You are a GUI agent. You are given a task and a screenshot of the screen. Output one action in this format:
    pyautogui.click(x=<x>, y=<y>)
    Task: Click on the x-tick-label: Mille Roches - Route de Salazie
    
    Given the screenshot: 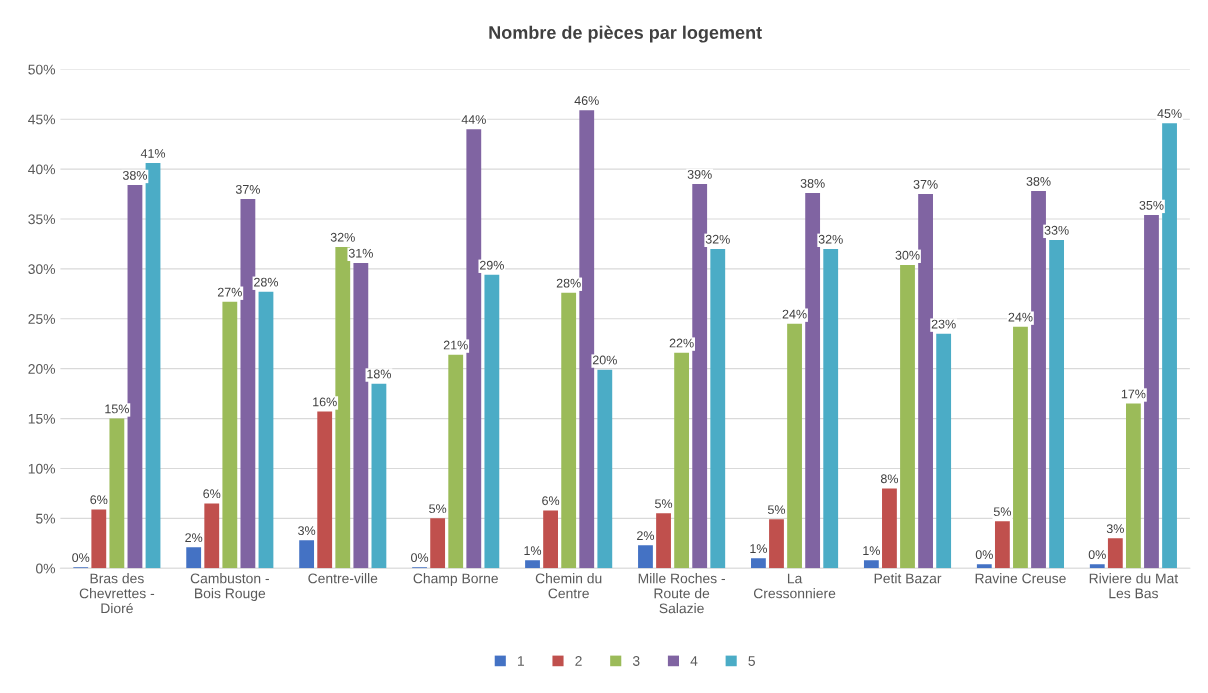 What is the action you would take?
    pyautogui.click(x=681, y=593)
    